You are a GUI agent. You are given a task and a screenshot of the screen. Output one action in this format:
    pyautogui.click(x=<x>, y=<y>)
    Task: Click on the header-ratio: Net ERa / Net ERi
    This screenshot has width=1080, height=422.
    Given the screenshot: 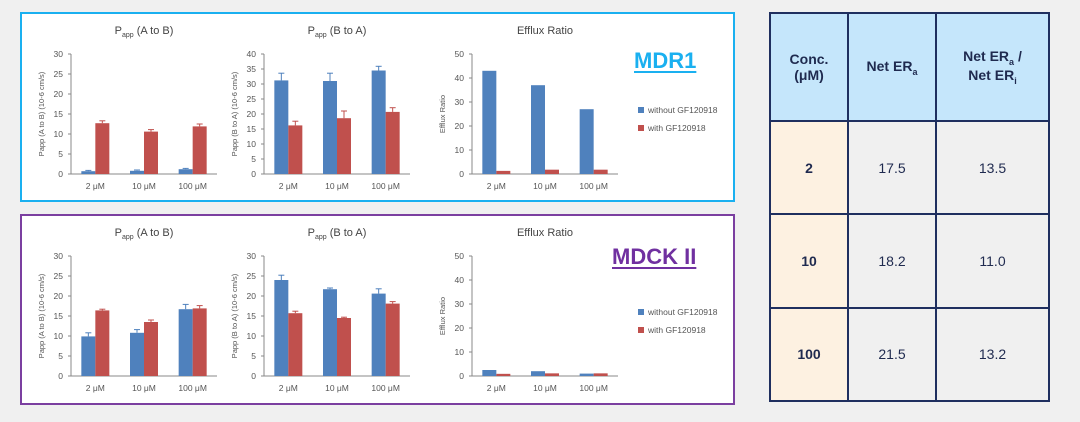 What is the action you would take?
    pyautogui.click(x=992, y=67)
    